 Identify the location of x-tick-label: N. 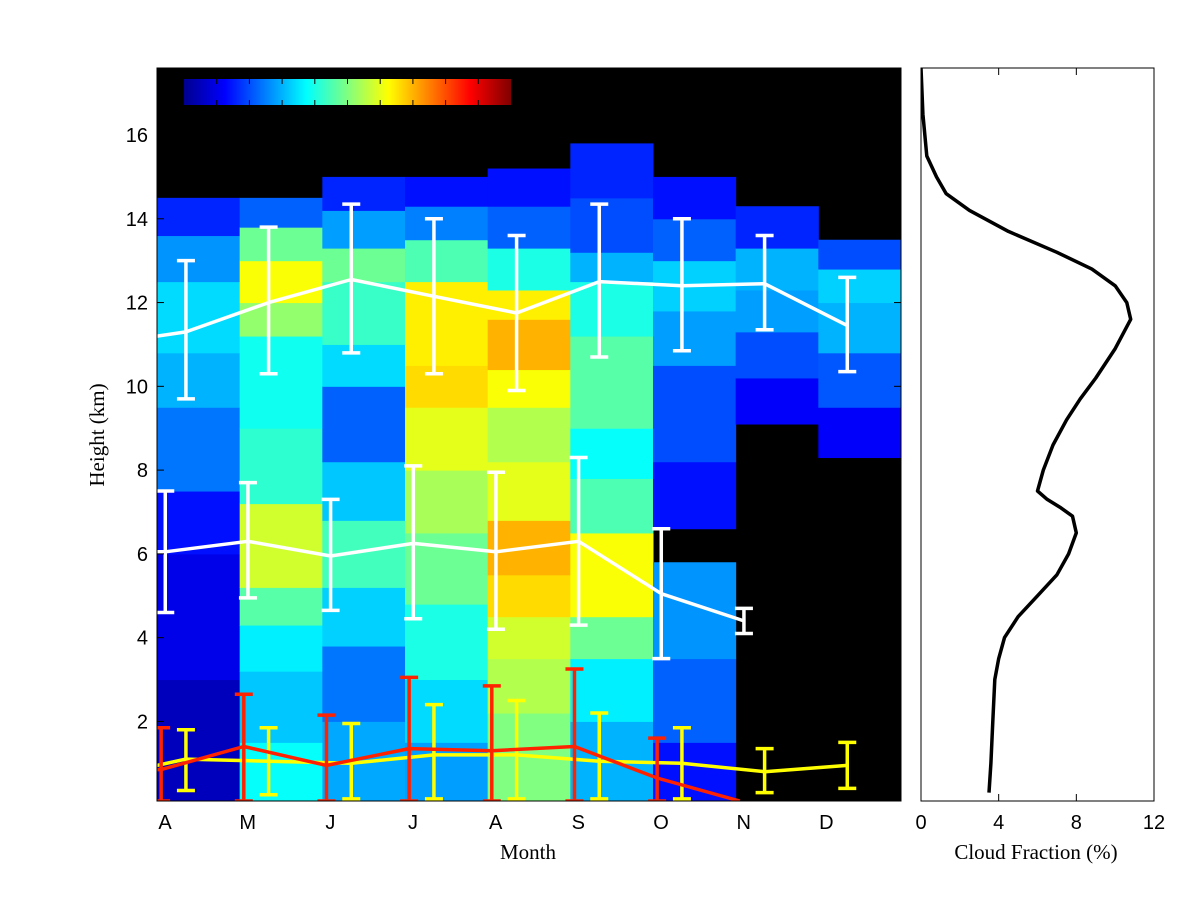
(743, 823).